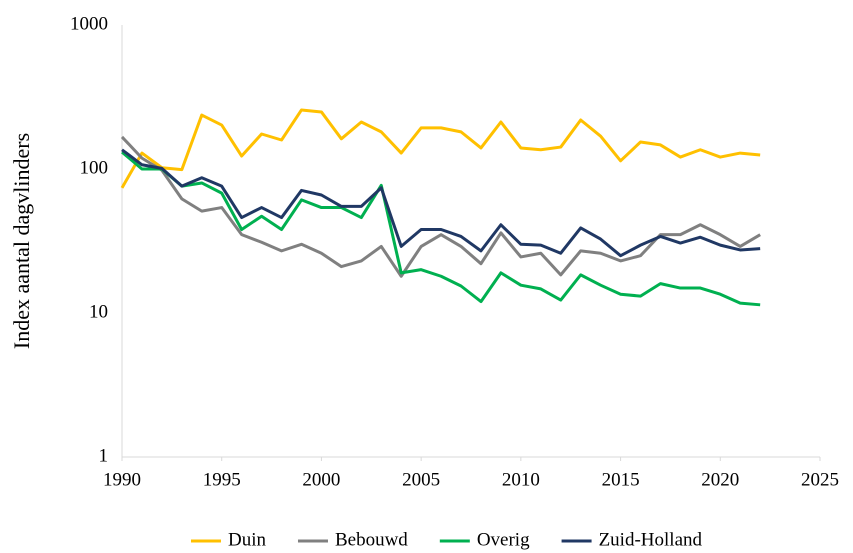 This screenshot has width=853, height=553. I want to click on x-tick-label: 2020, so click(720, 479).